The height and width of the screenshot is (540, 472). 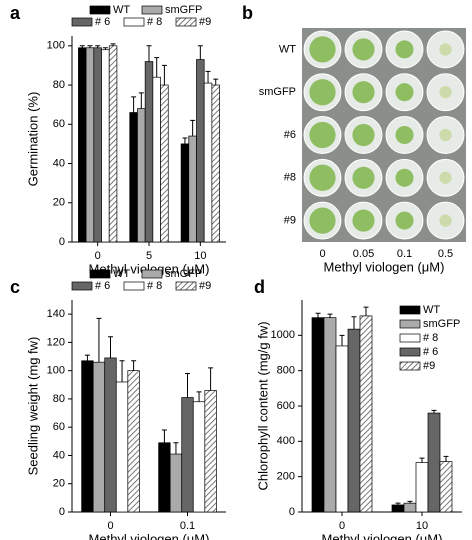 I want to click on y-axis-label: Chlorophyll content (mg/g fw), so click(x=262, y=405).